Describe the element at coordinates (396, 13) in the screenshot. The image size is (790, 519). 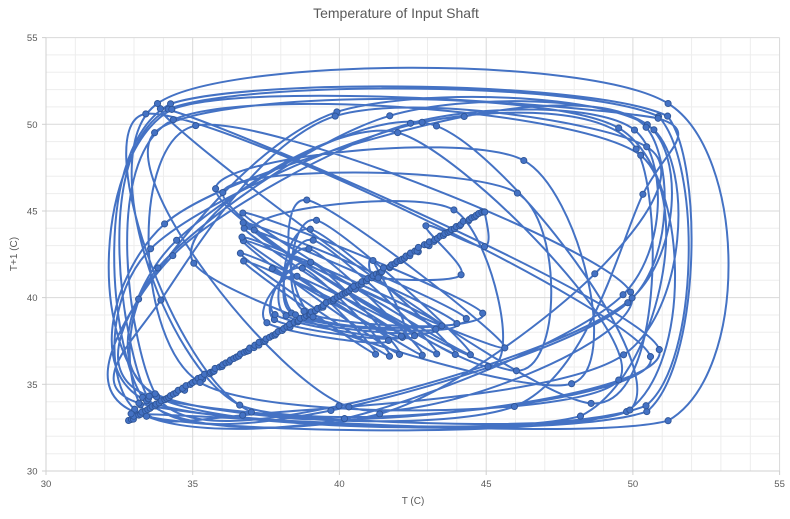
I see `svg-text: Temperature of Input Shaft` at that location.